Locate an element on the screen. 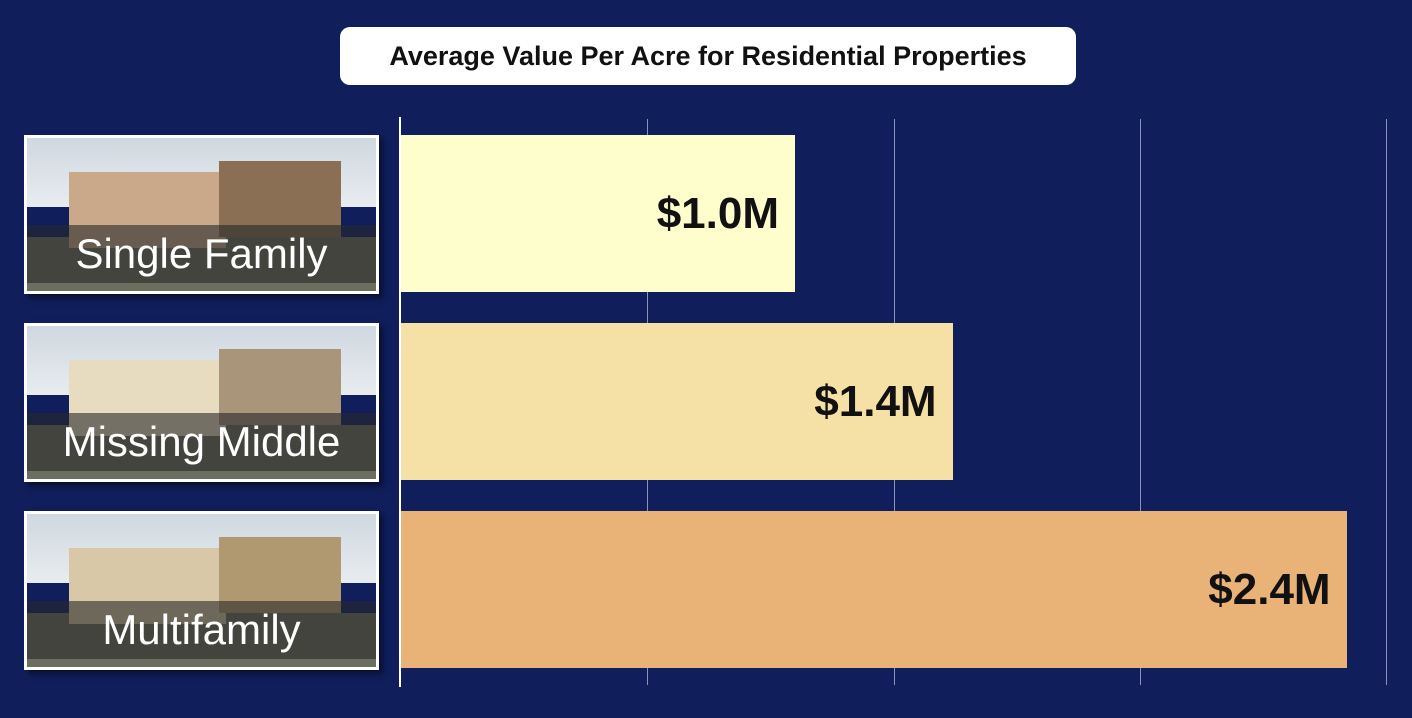 The height and width of the screenshot is (718, 1412). category-label: Multifamily is located at coordinates (201, 630).